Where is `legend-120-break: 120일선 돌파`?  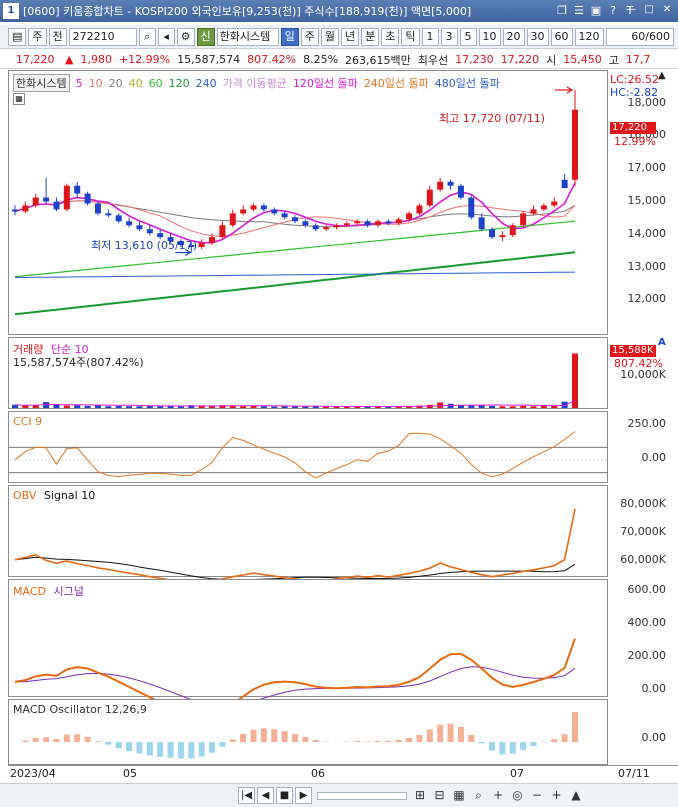
legend-120-break: 120일선 돌파 is located at coordinates (325, 83).